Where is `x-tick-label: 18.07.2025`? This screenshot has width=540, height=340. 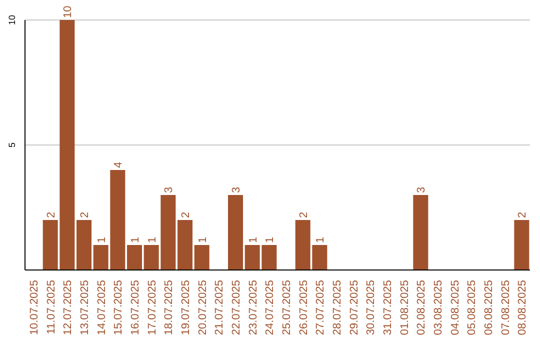
x-tick-label: 18.07.2025 is located at coordinates (169, 308).